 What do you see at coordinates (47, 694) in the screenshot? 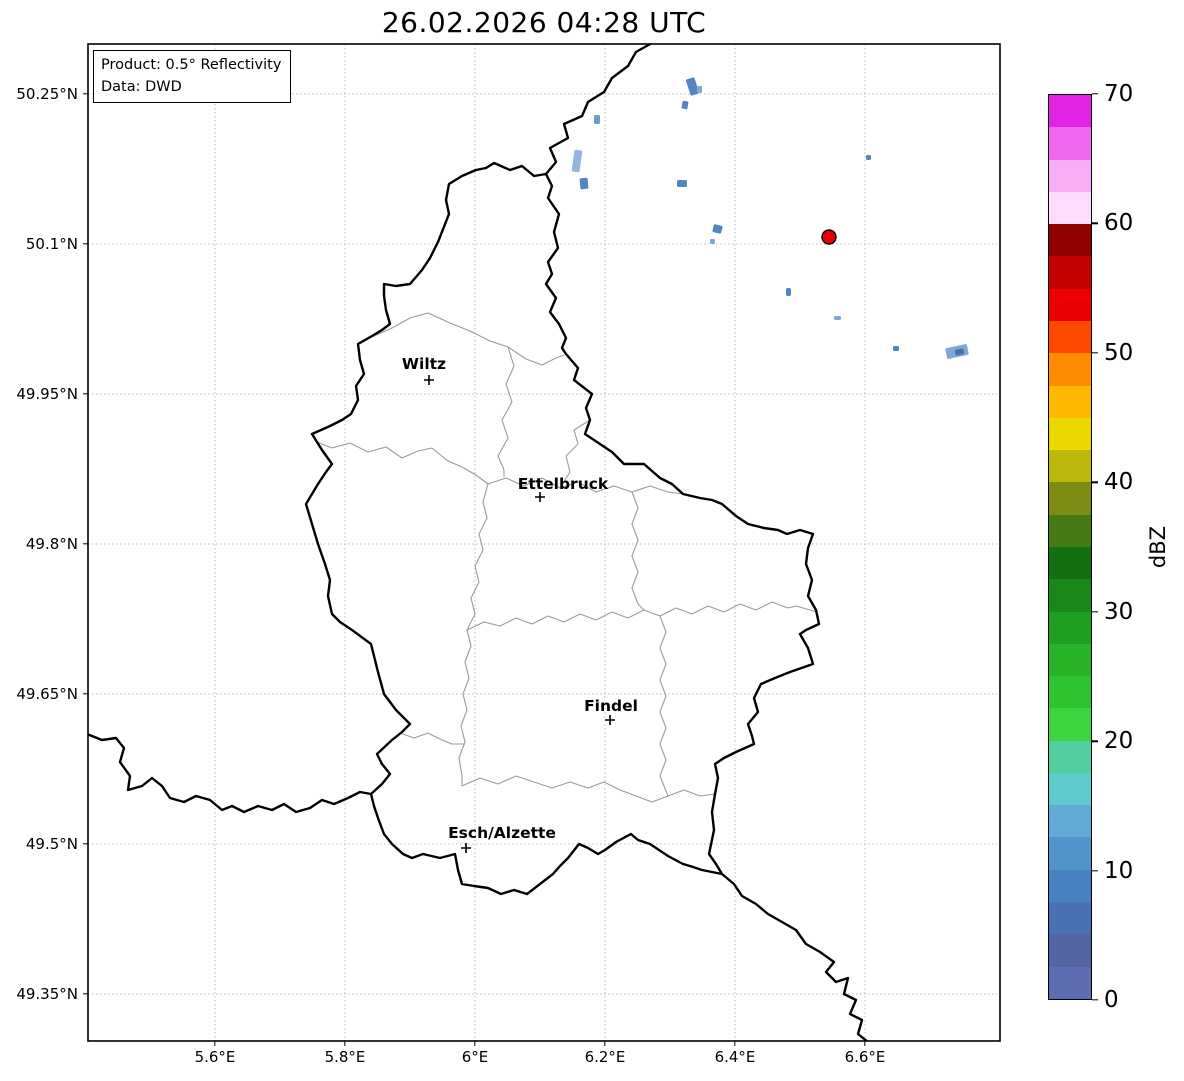
I see `y-tick-label: 49.65°N` at bounding box center [47, 694].